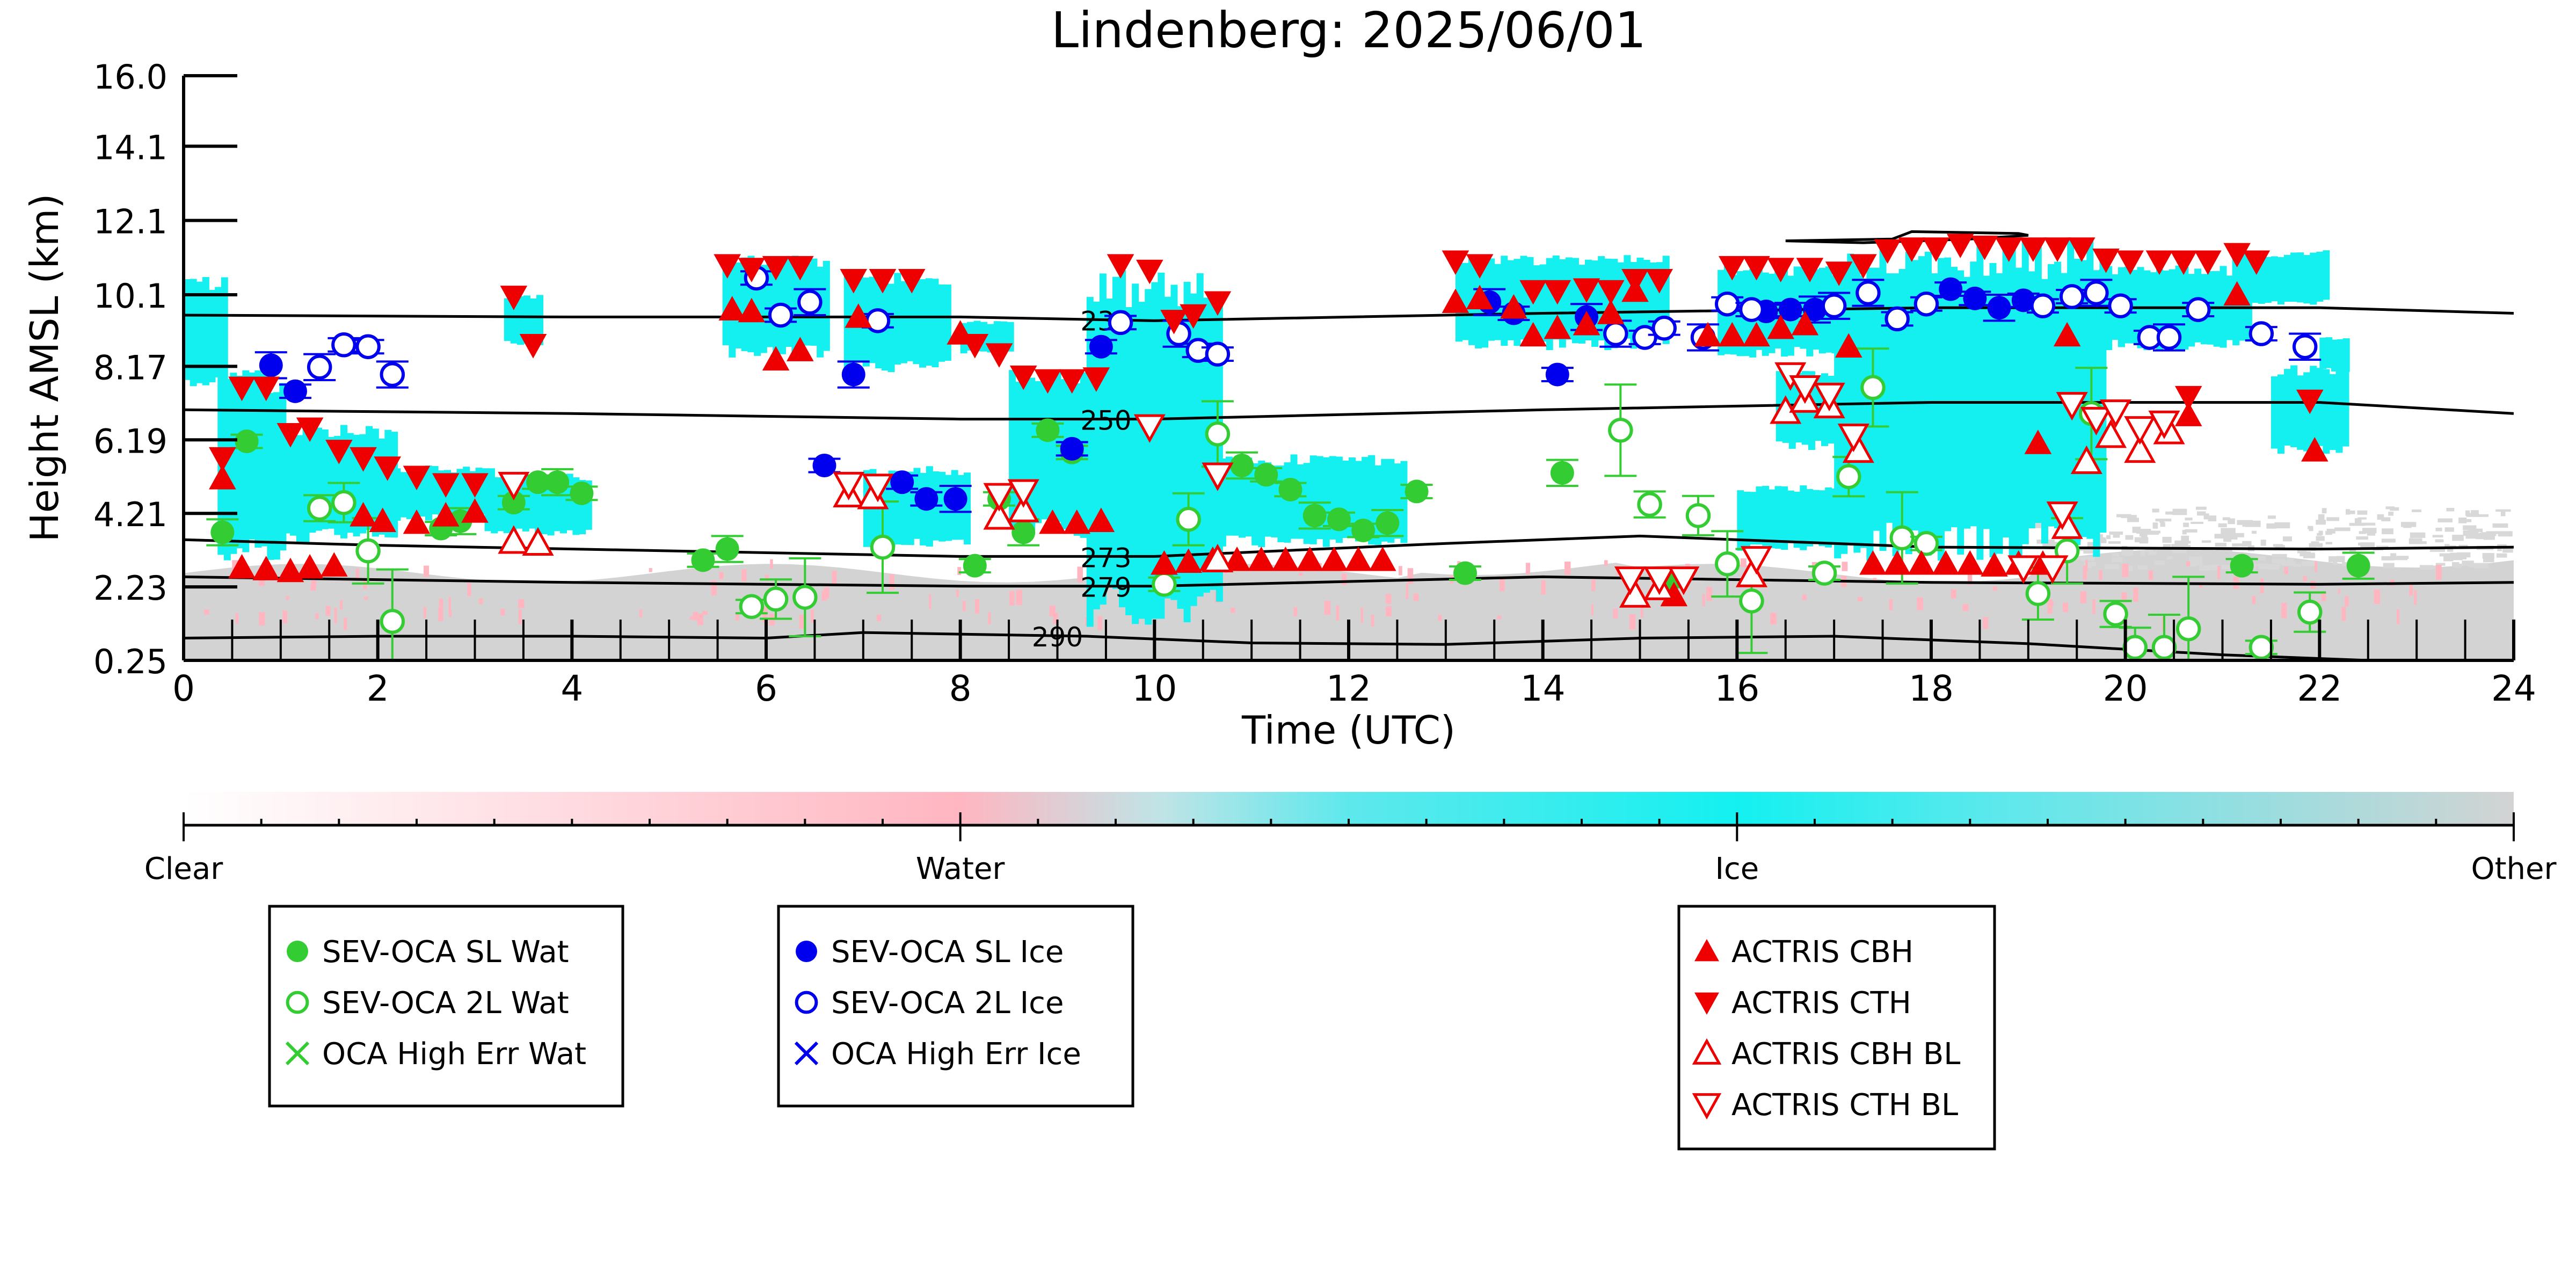 This screenshot has height=1288, width=2576. What do you see at coordinates (1736, 688) in the screenshot?
I see `x-tick-label: 16` at bounding box center [1736, 688].